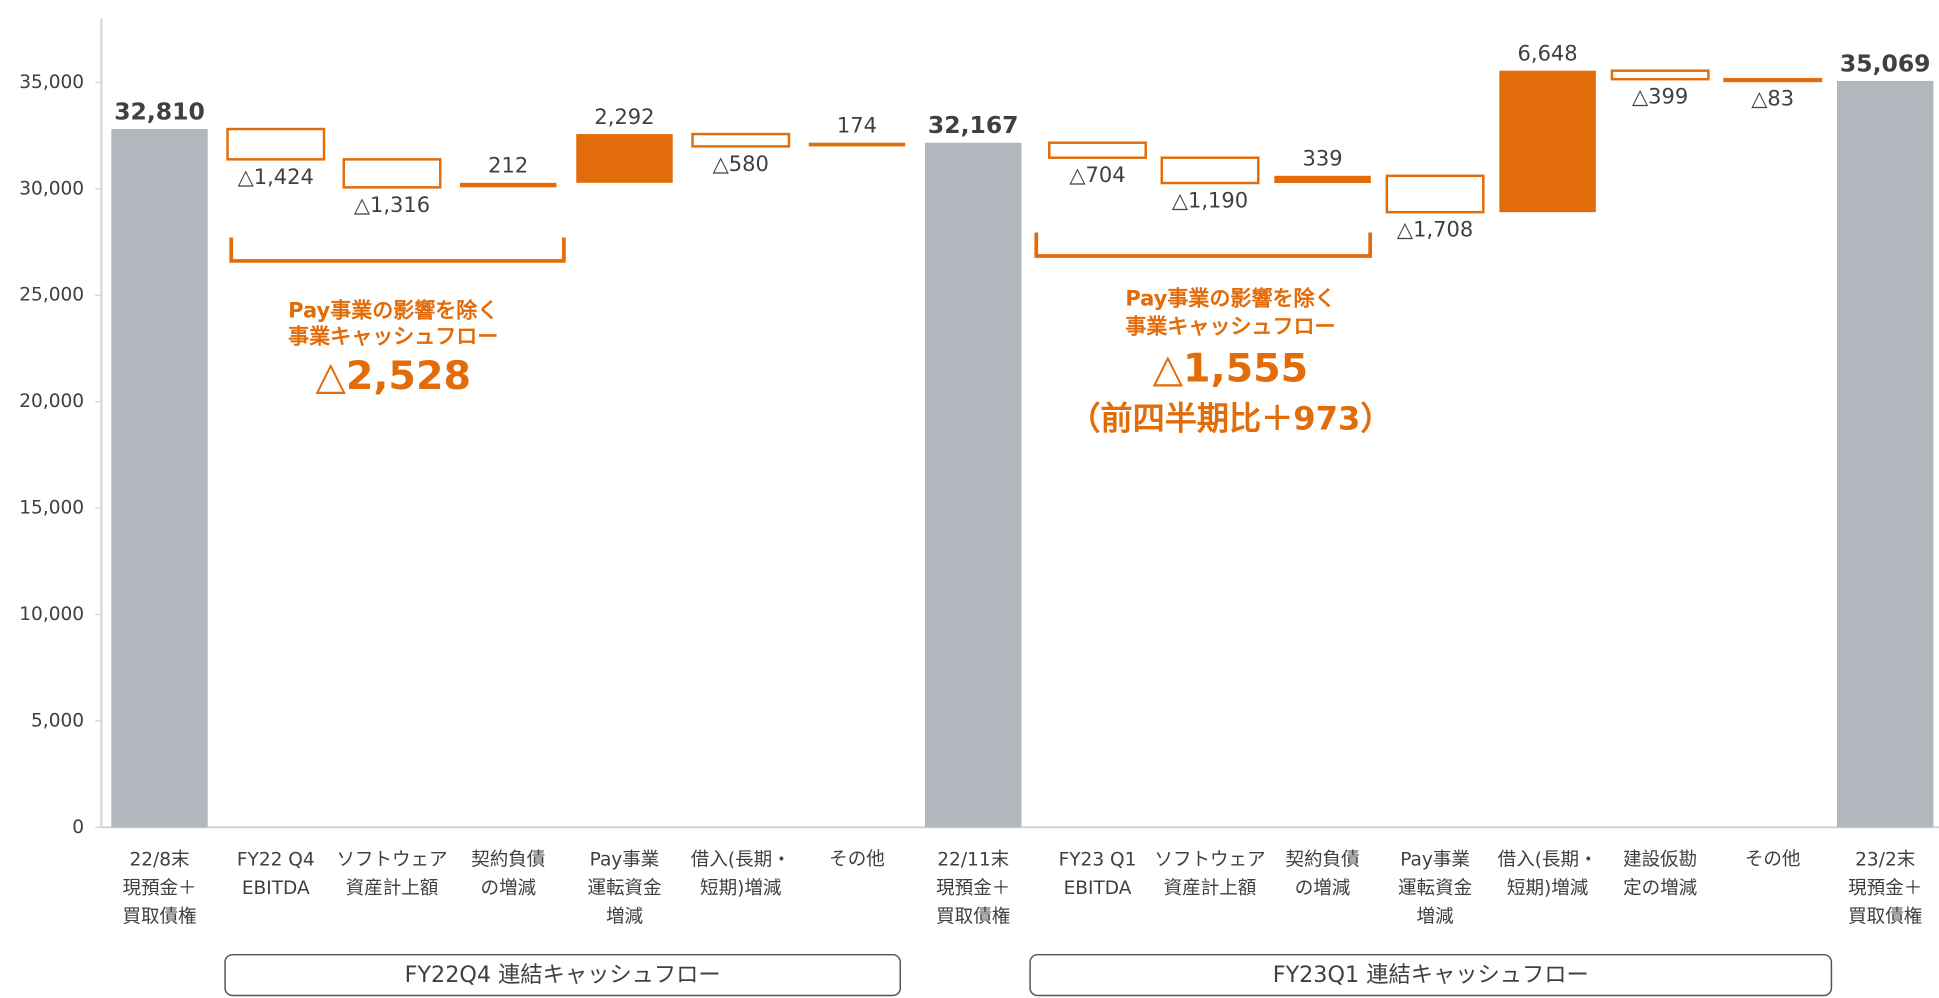 This screenshot has width=1939, height=998. Describe the element at coordinates (1885, 63) in the screenshot. I see `value-label: 35,069` at that location.